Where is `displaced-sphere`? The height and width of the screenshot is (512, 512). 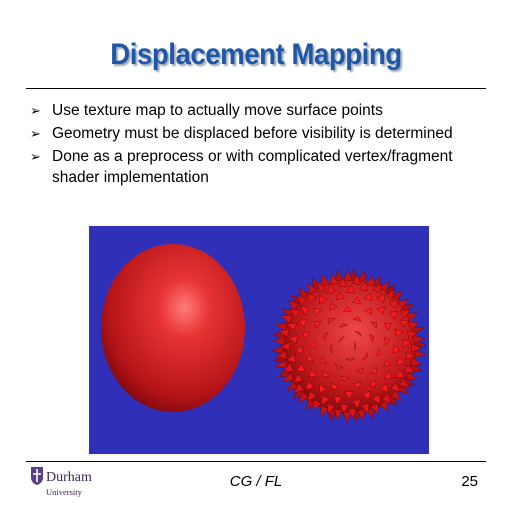 displaced-sphere is located at coordinates (349, 346).